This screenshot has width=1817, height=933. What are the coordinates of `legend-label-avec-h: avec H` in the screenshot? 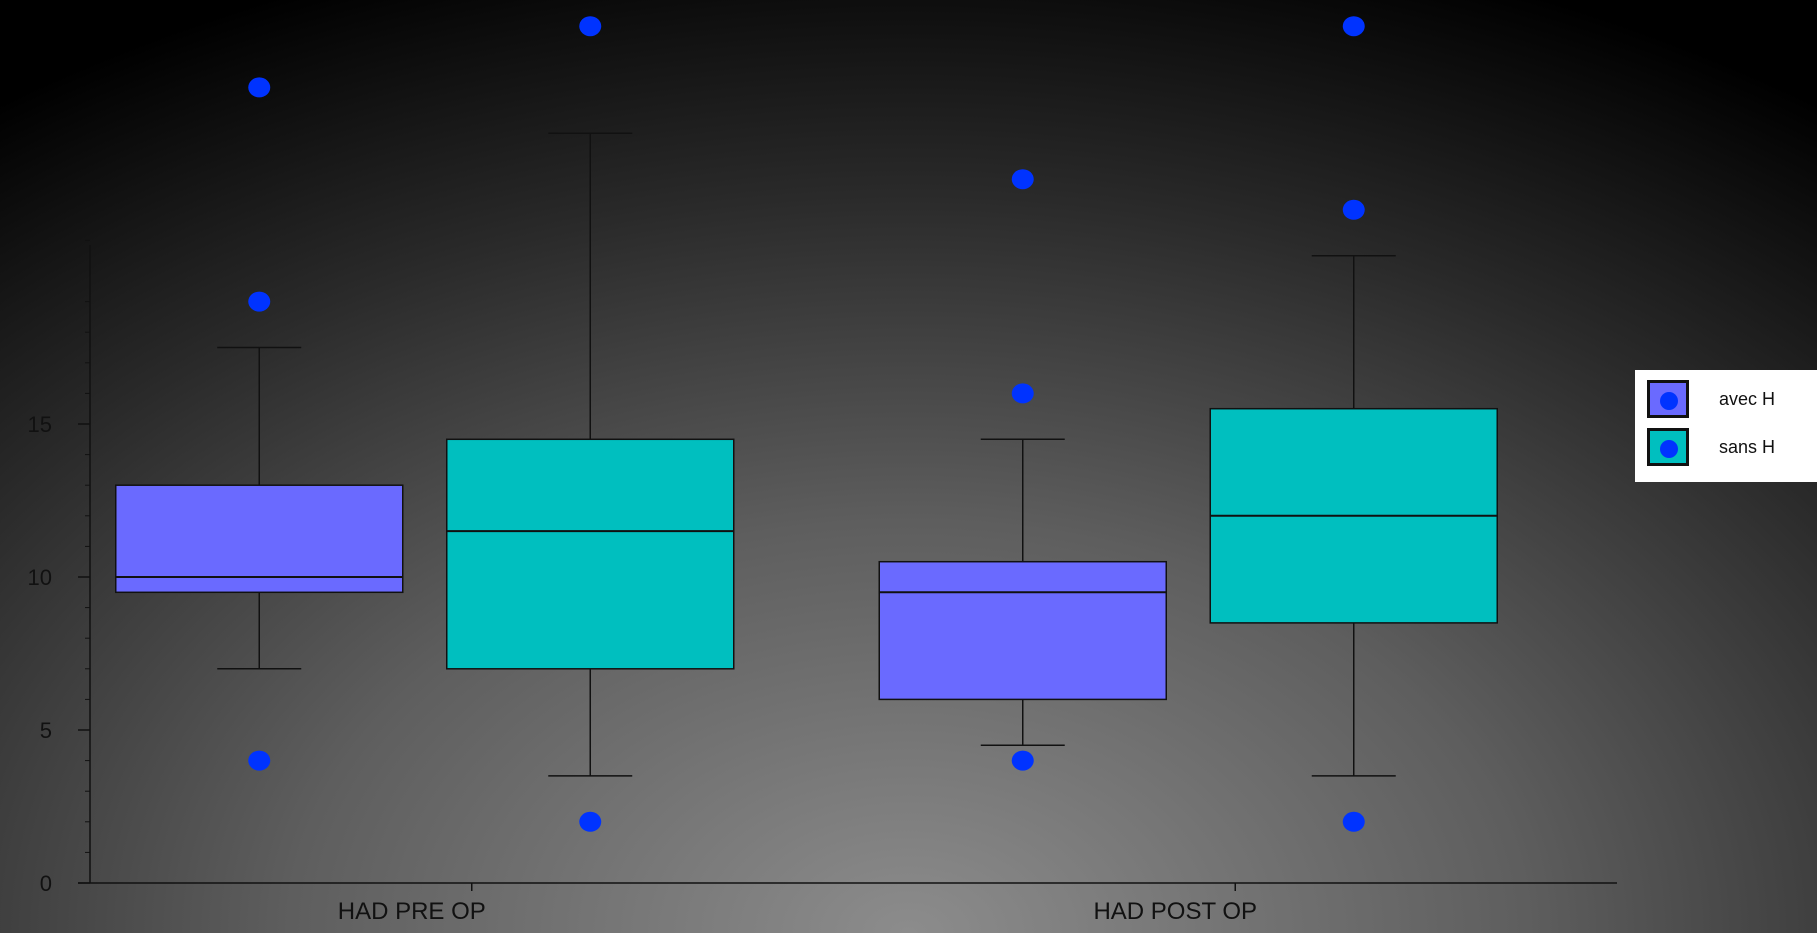 It's located at (1747, 399).